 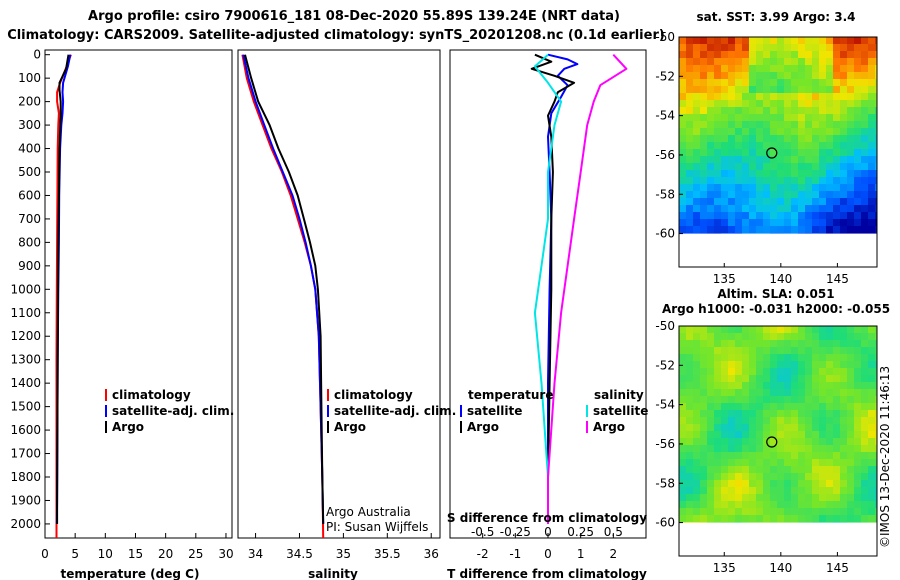 What do you see at coordinates (25, 360) in the screenshot?
I see `depth-tick-label: 1300` at bounding box center [25, 360].